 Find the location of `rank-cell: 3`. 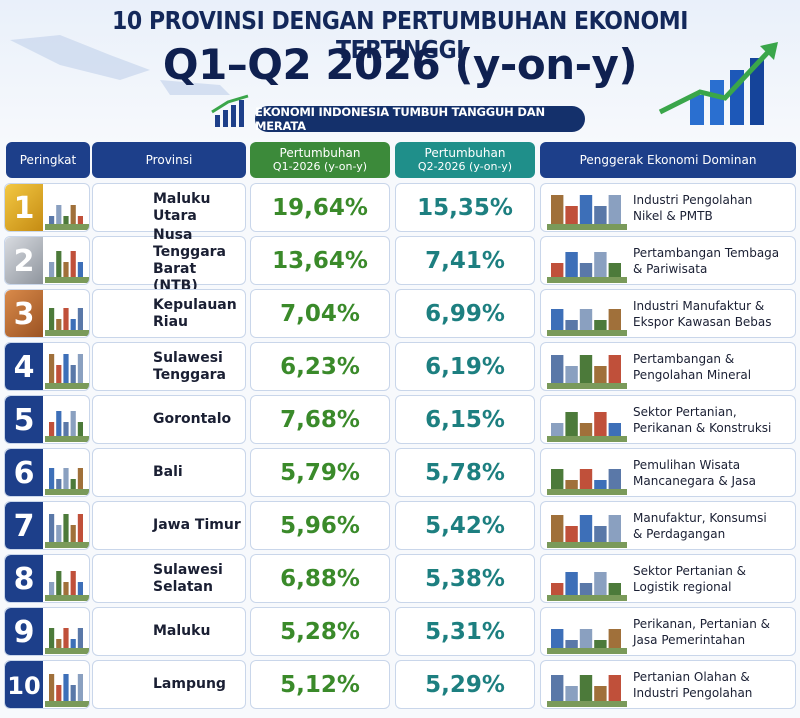

rank-cell: 3 is located at coordinates (47, 313).